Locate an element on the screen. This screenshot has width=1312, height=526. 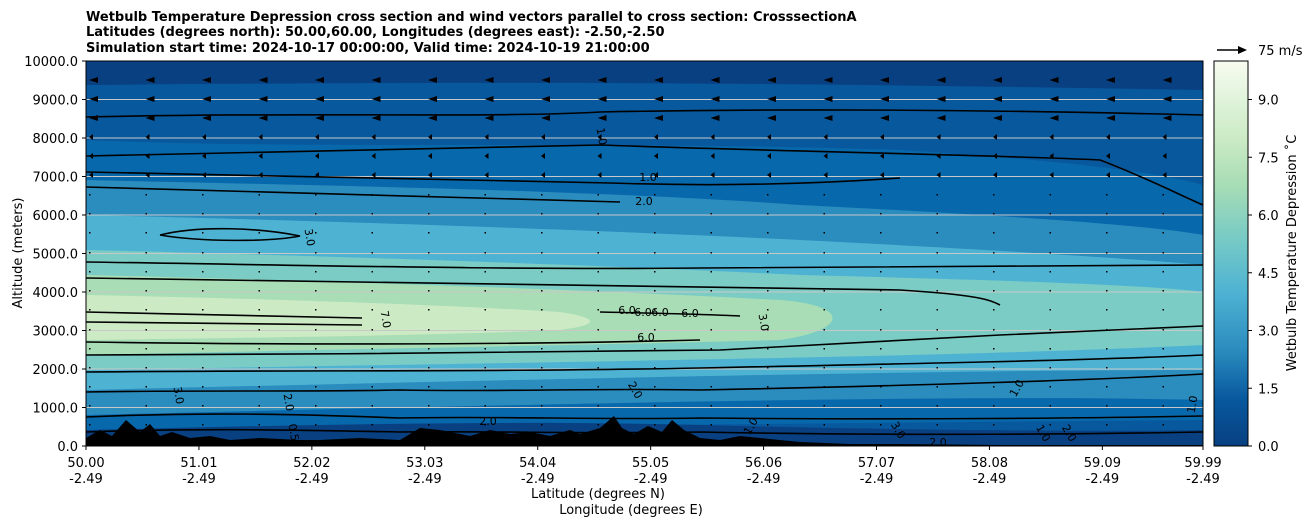
x-tick-lon-7: -2.49 is located at coordinates (877, 479).